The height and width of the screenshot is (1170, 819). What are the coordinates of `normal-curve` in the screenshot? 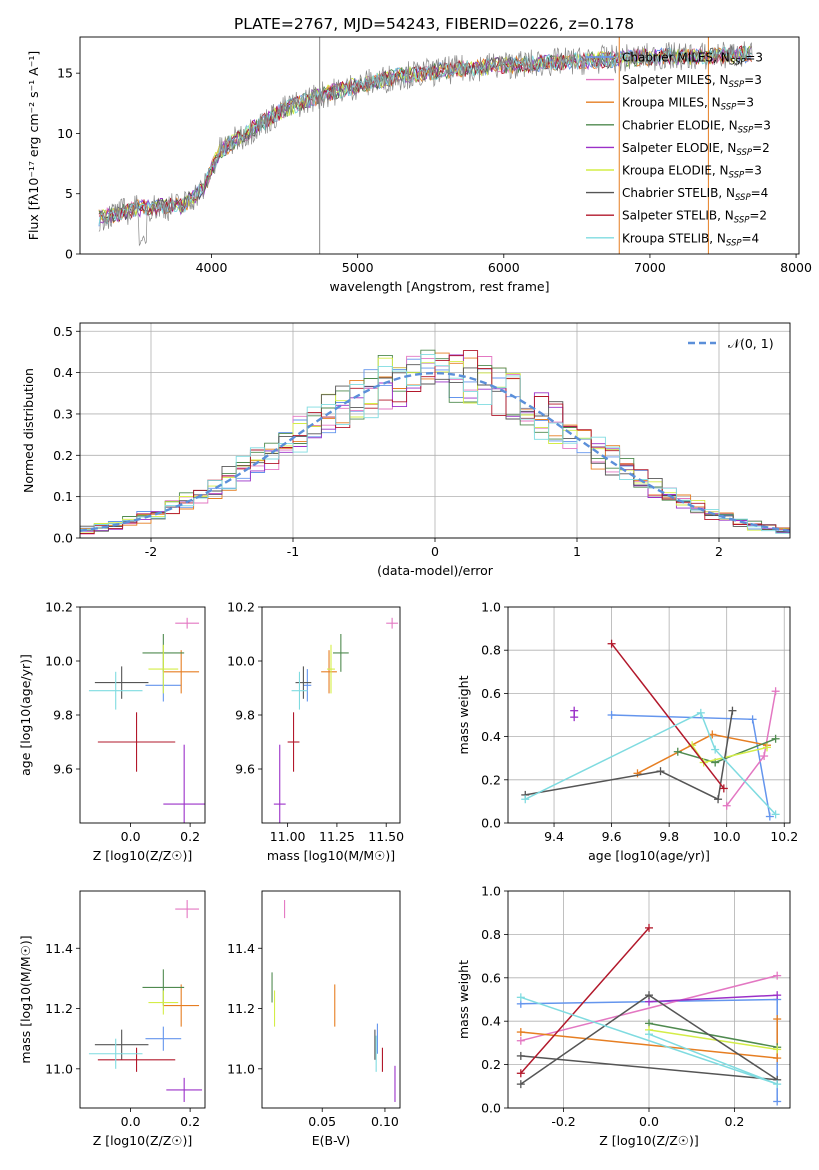 It's located at (435, 451).